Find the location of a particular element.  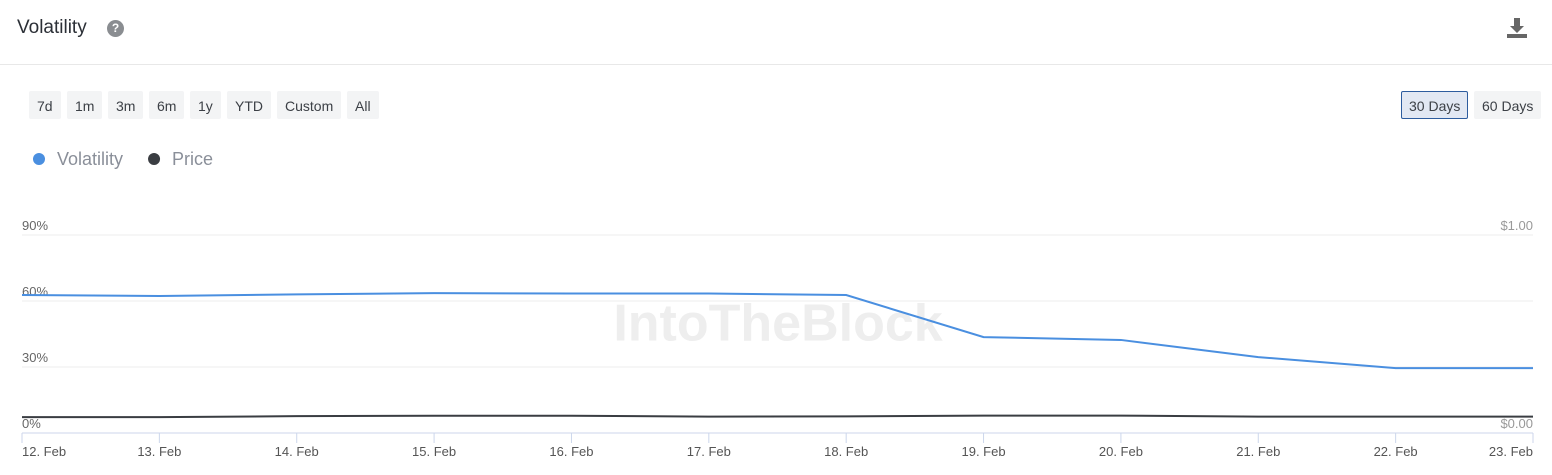

legend-label: Volatility is located at coordinates (90, 159).